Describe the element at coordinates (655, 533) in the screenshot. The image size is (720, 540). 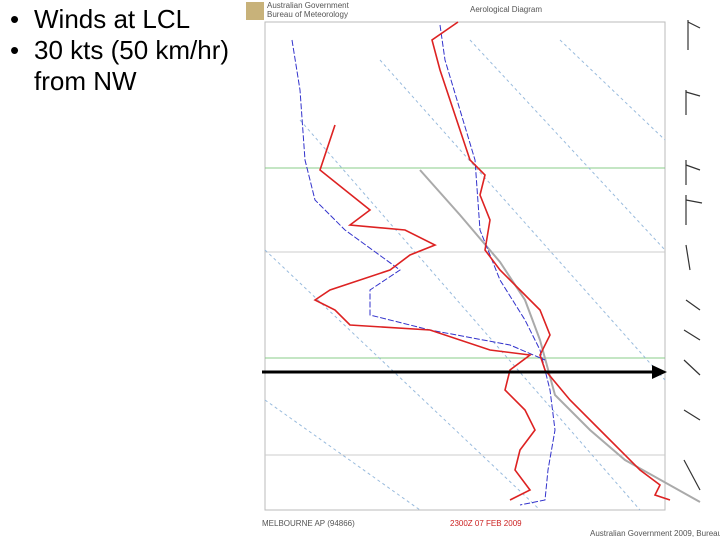
I see `credit: Australian Government 2009, Bureau` at that location.